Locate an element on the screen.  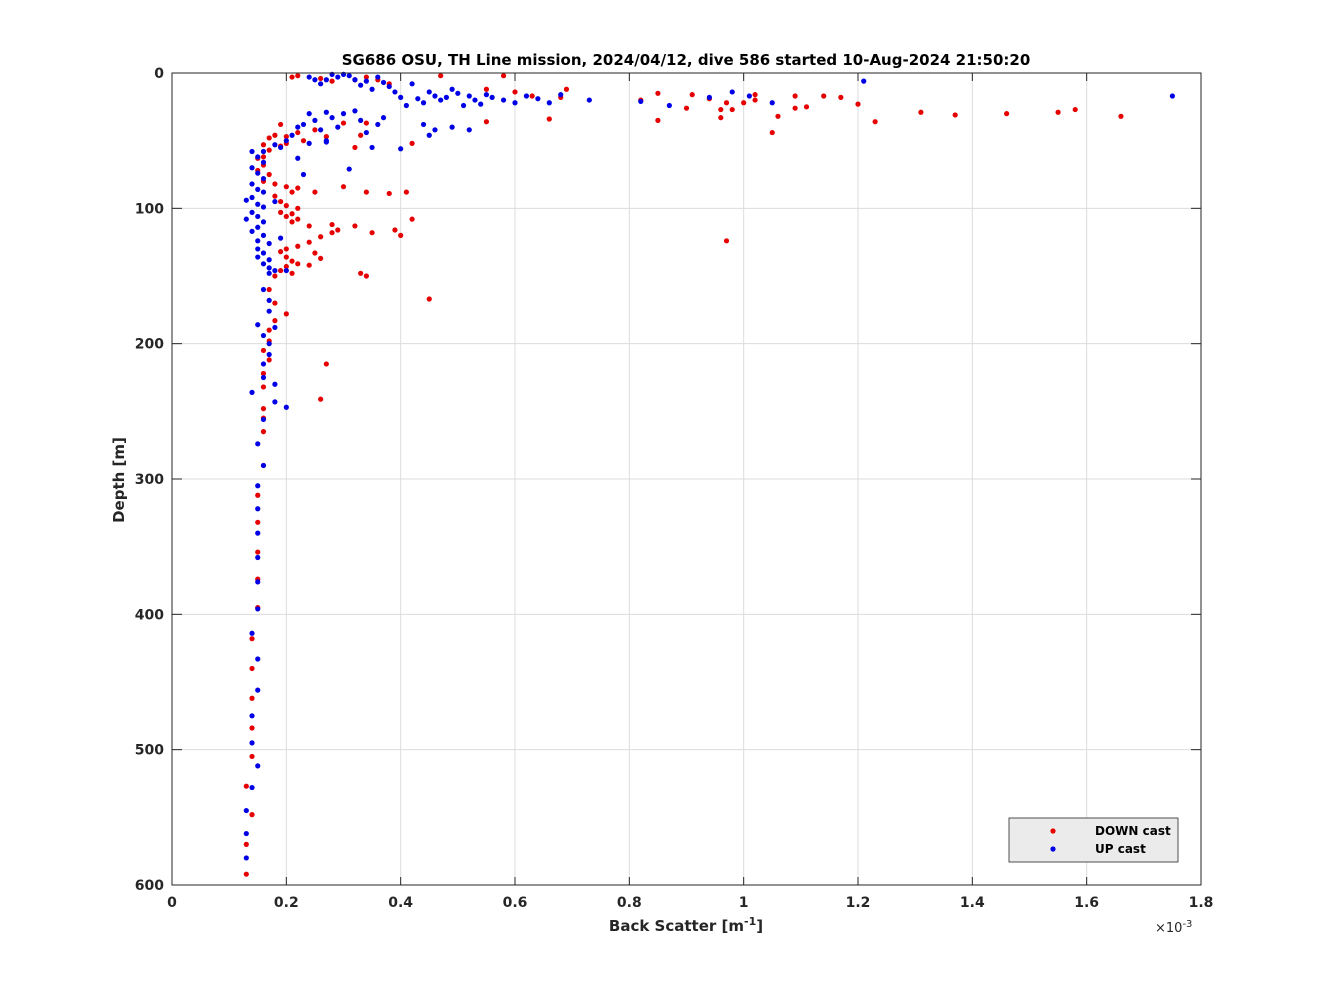
x-tick-label: 1.8 is located at coordinates (1201, 903).